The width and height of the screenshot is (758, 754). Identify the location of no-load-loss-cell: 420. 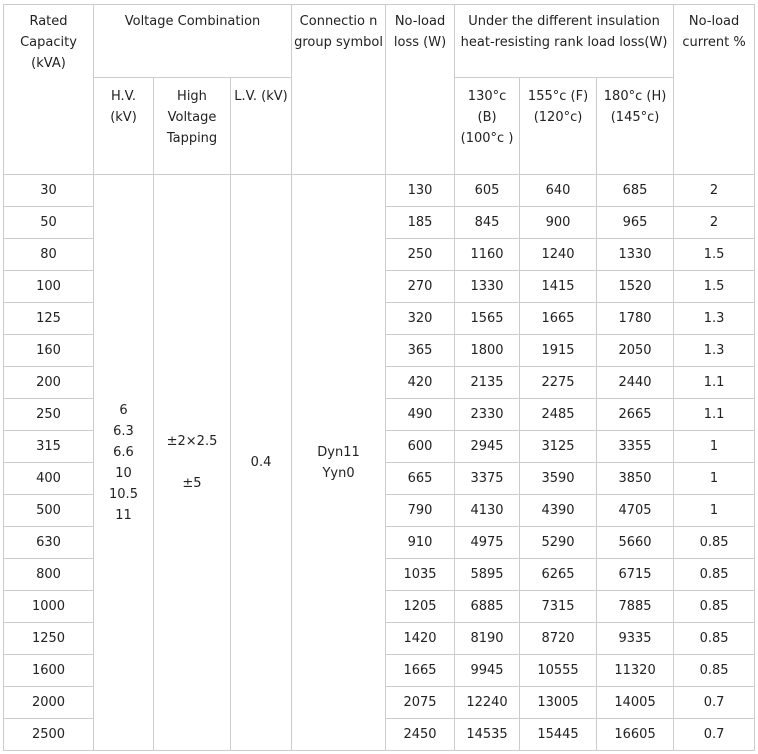
(420, 382).